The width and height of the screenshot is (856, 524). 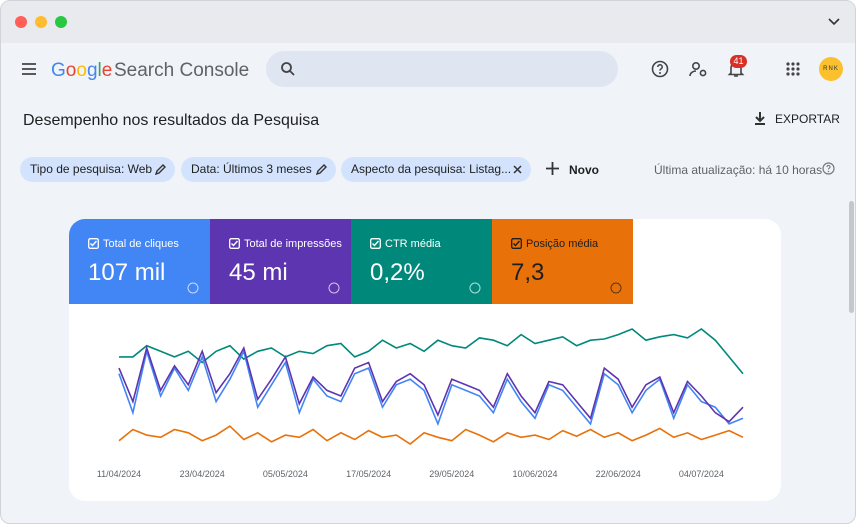 What do you see at coordinates (368, 474) in the screenshot?
I see `x-tick-label: 17/05/2024` at bounding box center [368, 474].